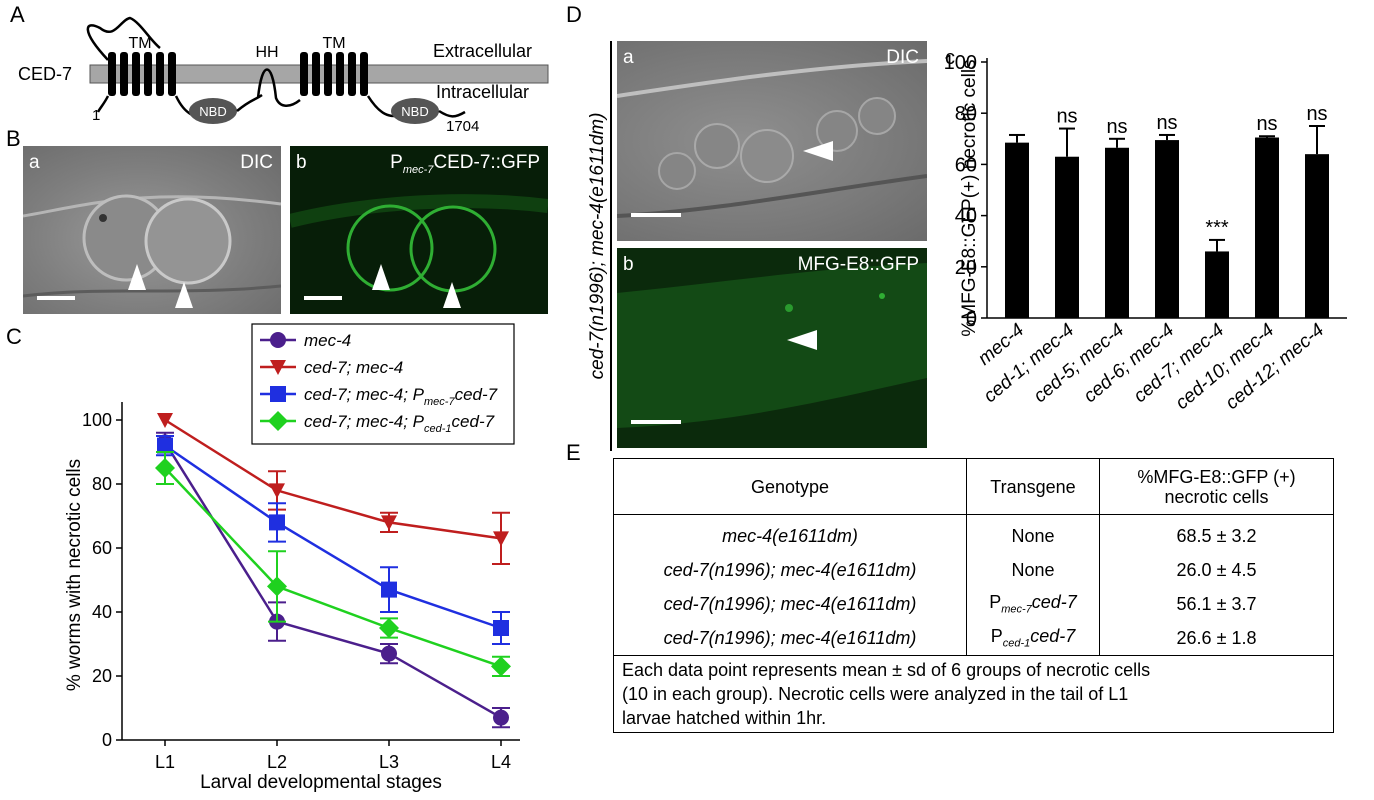  What do you see at coordinates (277, 762) in the screenshot?
I see `x-tick-label: L2` at bounding box center [277, 762].